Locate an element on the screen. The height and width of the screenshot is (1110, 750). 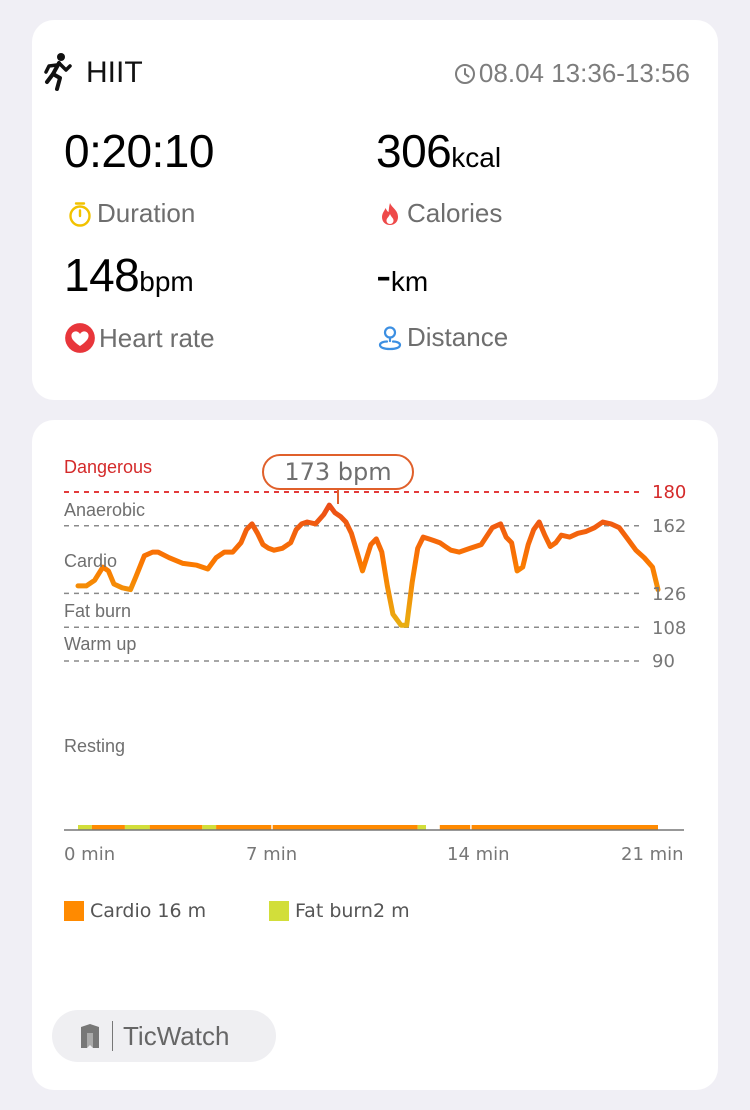
zone-label-anaerobic: Anaerobic is located at coordinates (105, 510).